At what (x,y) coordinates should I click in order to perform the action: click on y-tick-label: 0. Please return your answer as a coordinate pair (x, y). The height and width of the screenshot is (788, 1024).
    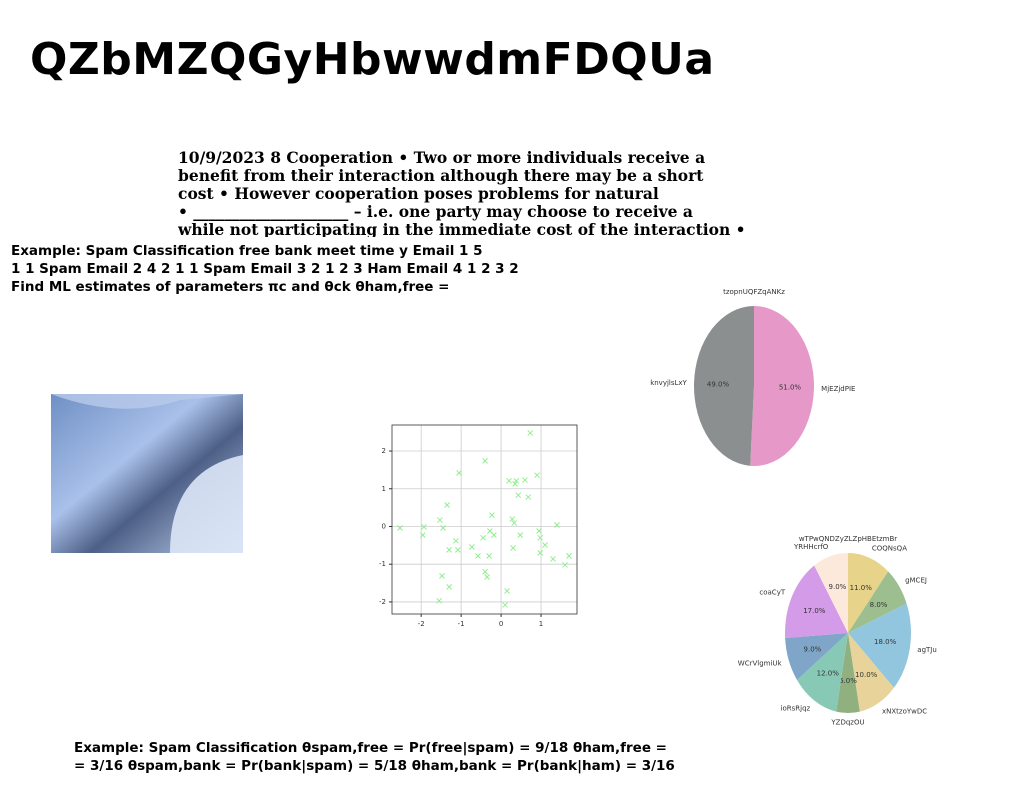
    Looking at the image, I should click on (384, 526).